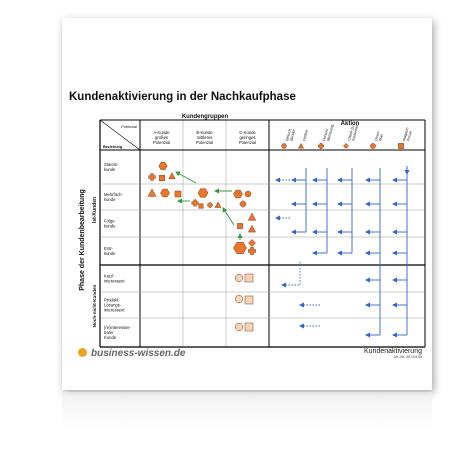 Image resolution: width=450 pixels, height=450 pixels. I want to click on phase-label: Phase der Kundenbearbeitung, so click(82, 240).